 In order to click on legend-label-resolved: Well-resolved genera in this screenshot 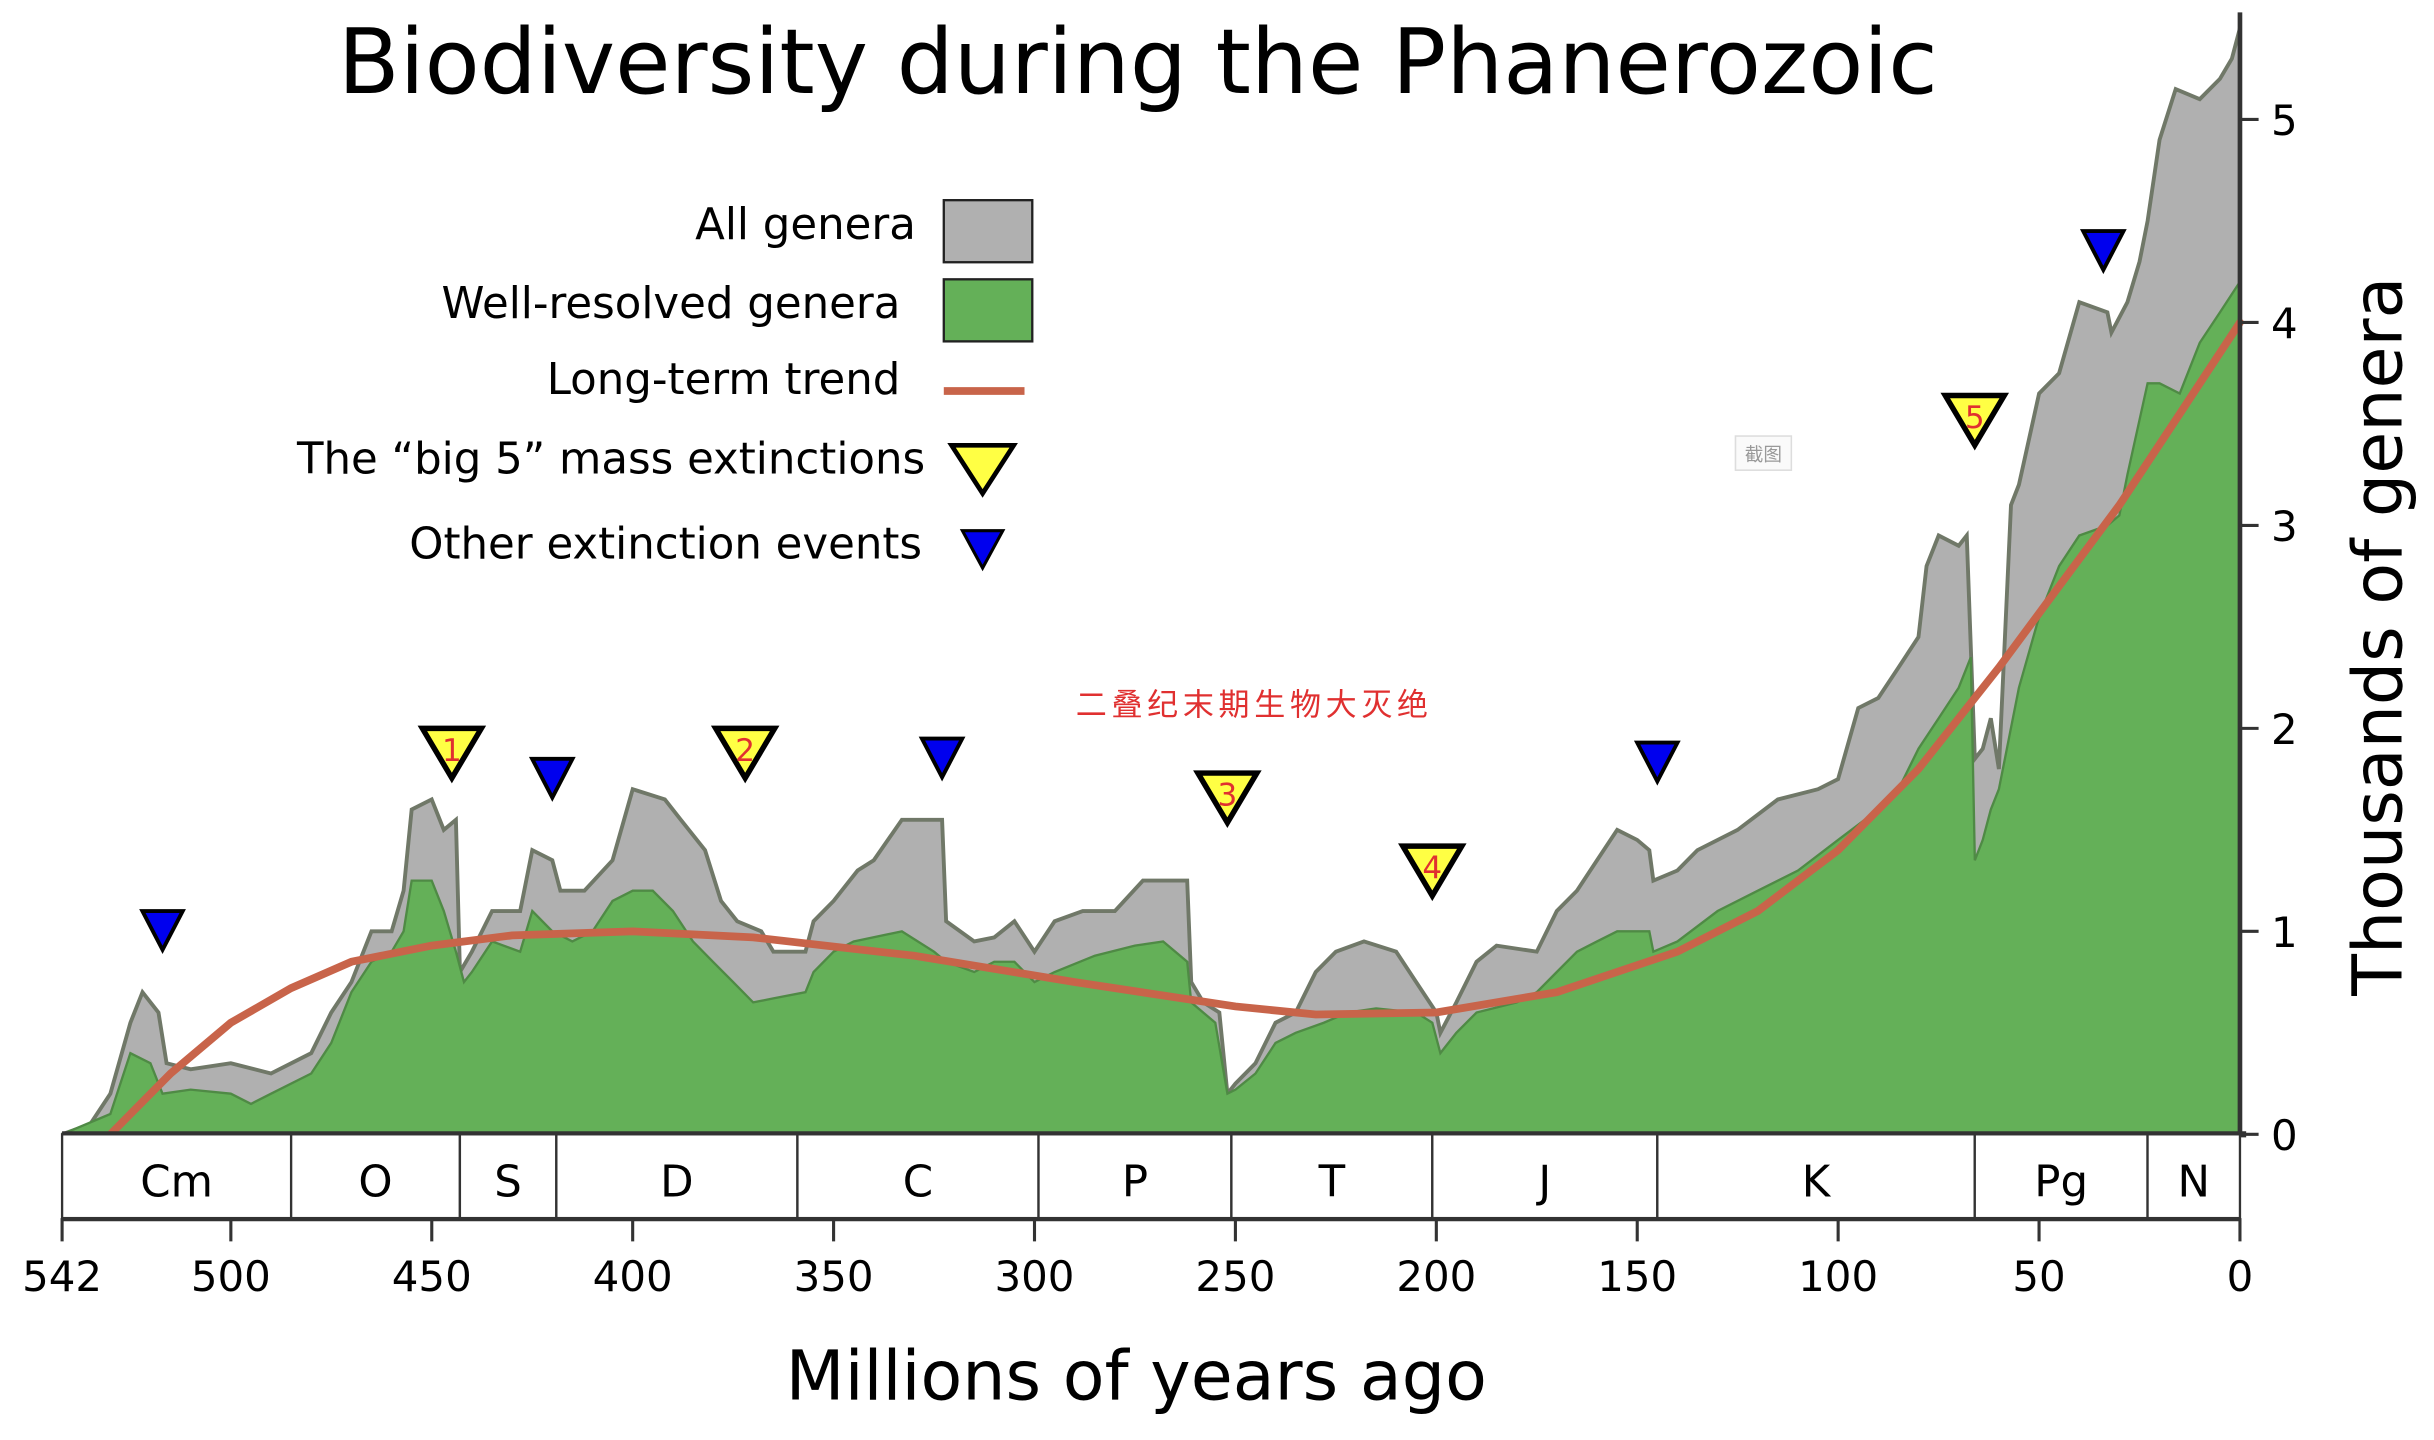, I will do `click(671, 304)`.